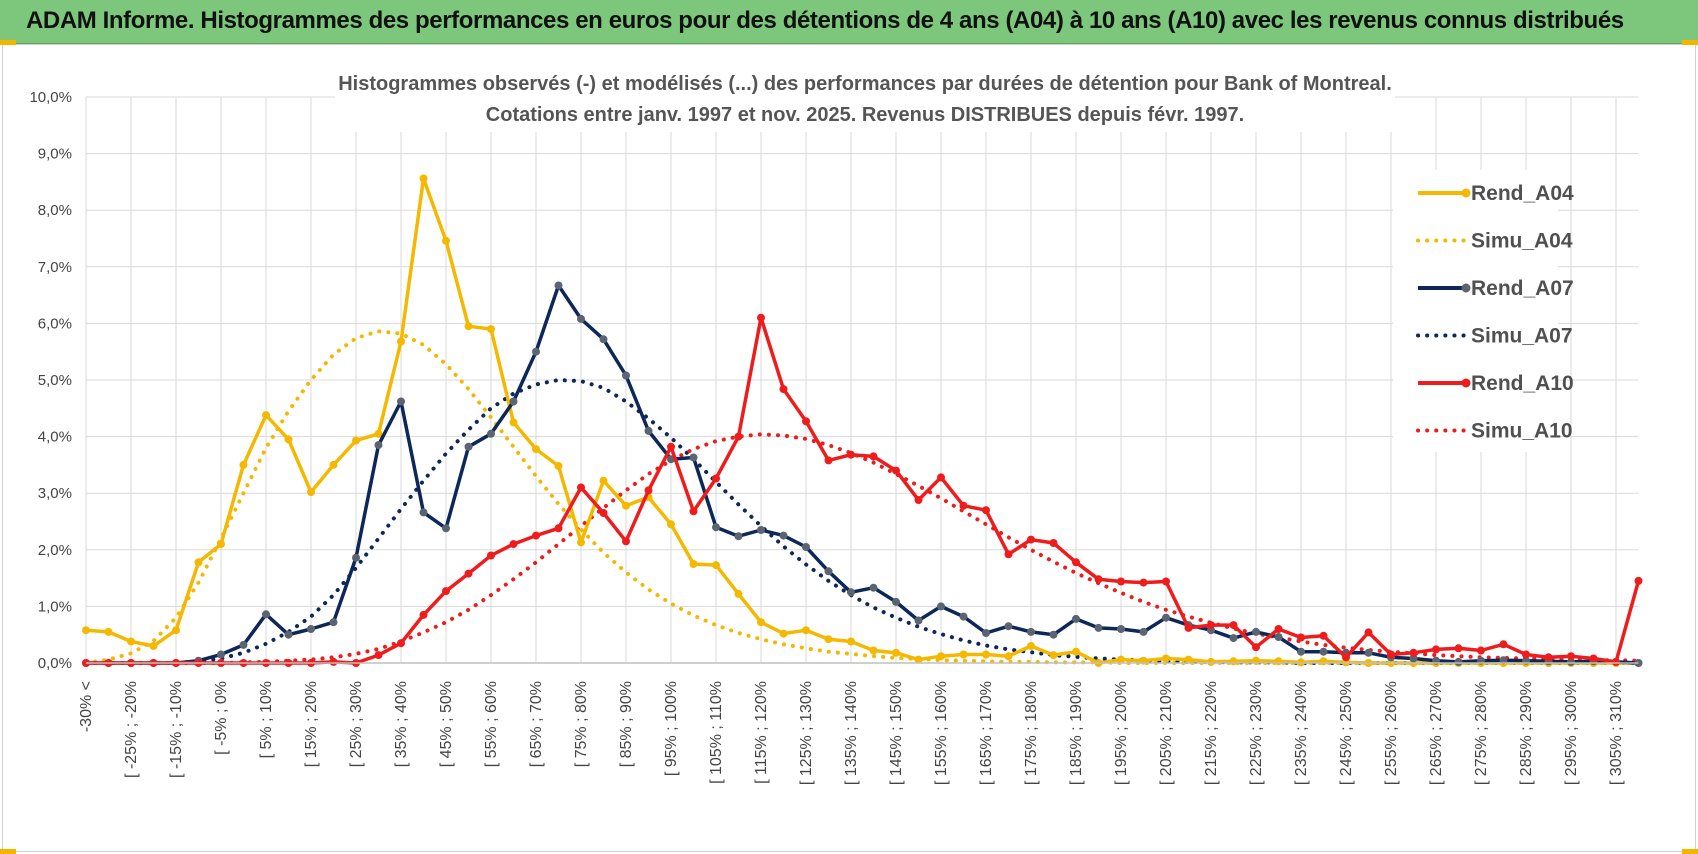  I want to click on y-tick-label: 7,0%, so click(55, 267).